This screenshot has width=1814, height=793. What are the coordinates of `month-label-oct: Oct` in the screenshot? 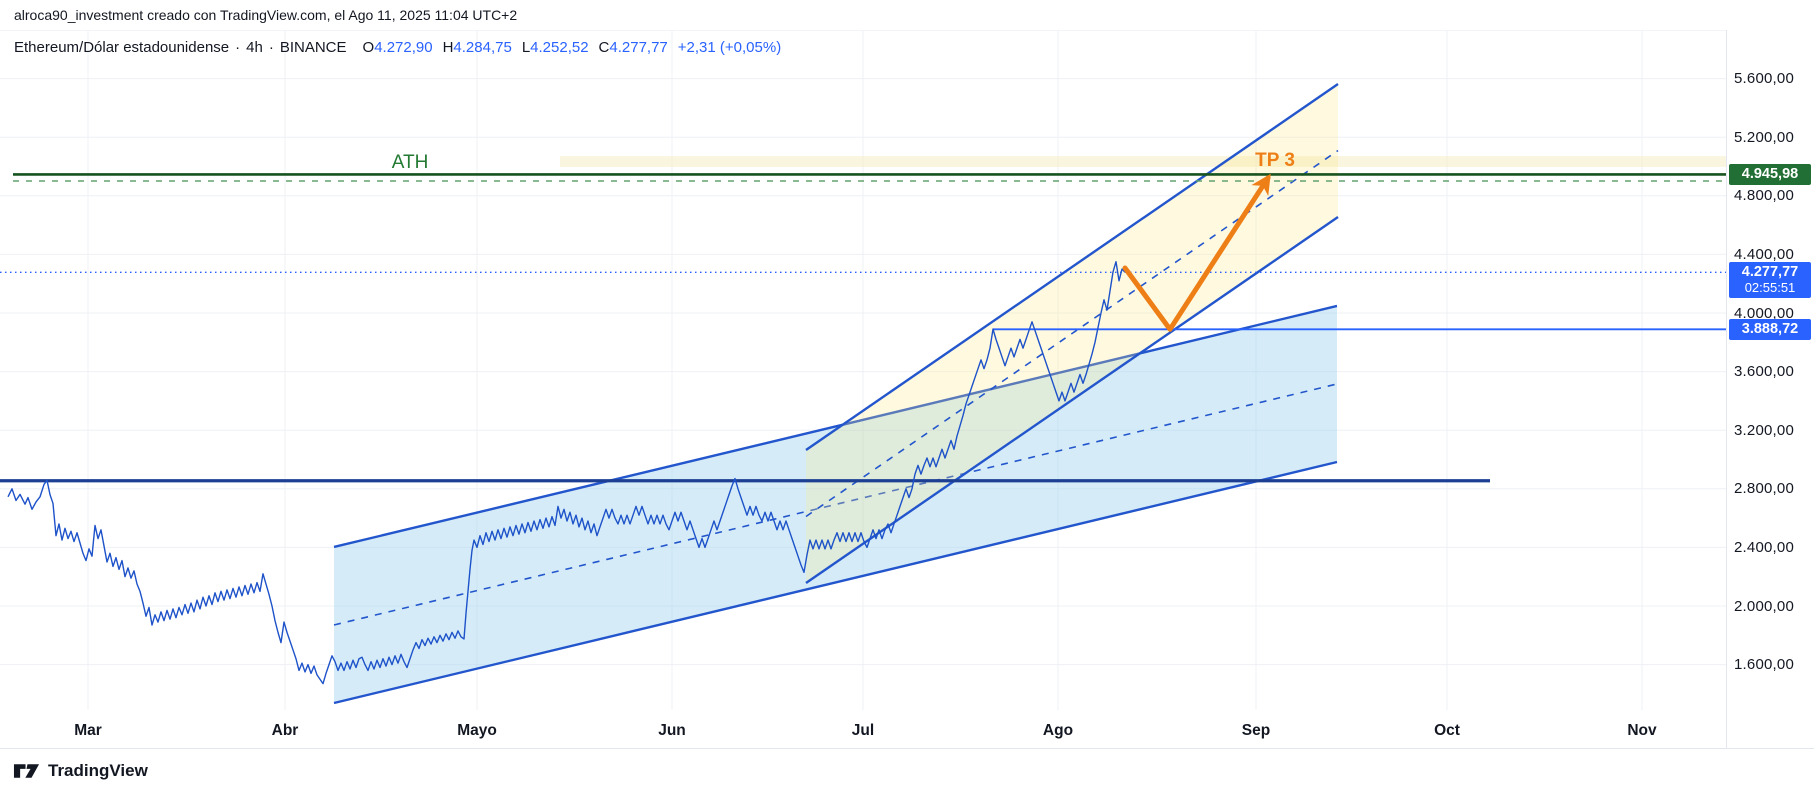 It's located at (1447, 730).